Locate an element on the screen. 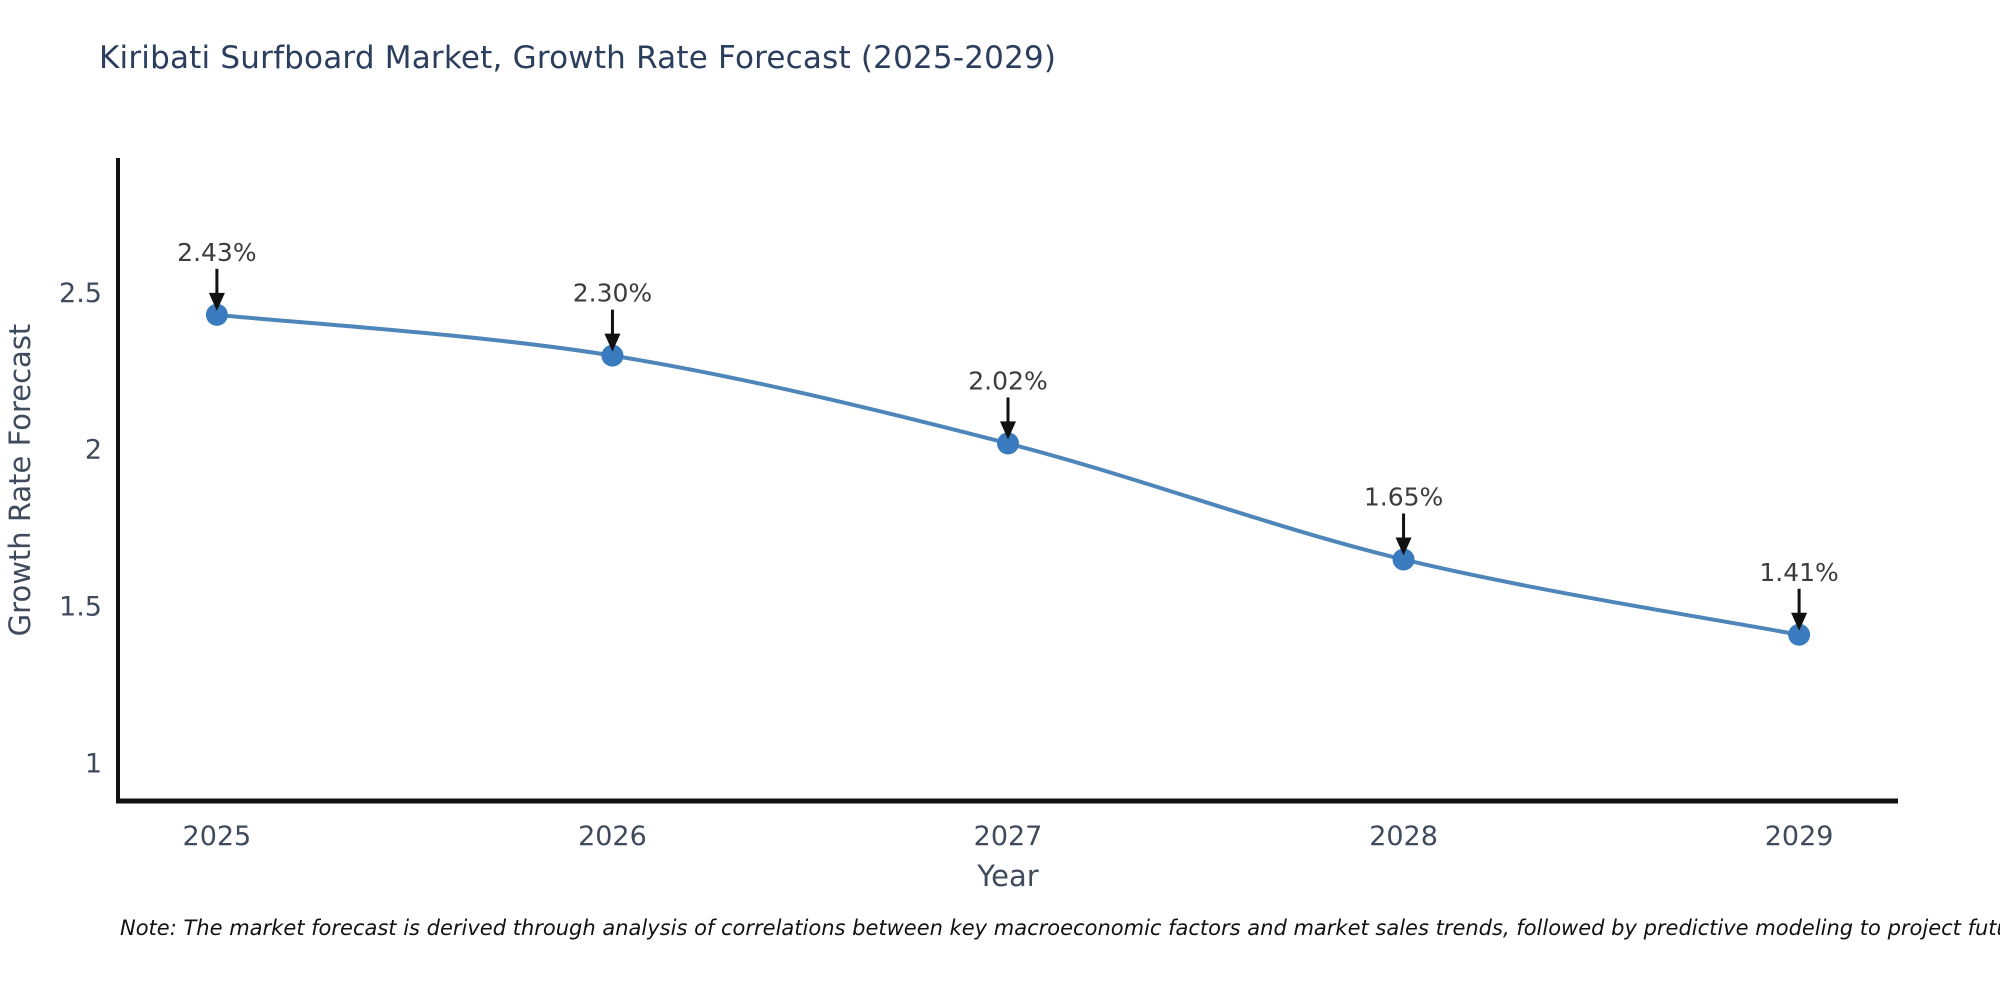 This screenshot has height=1000, width=2000. data-point-label: 2.02% is located at coordinates (1007, 380).